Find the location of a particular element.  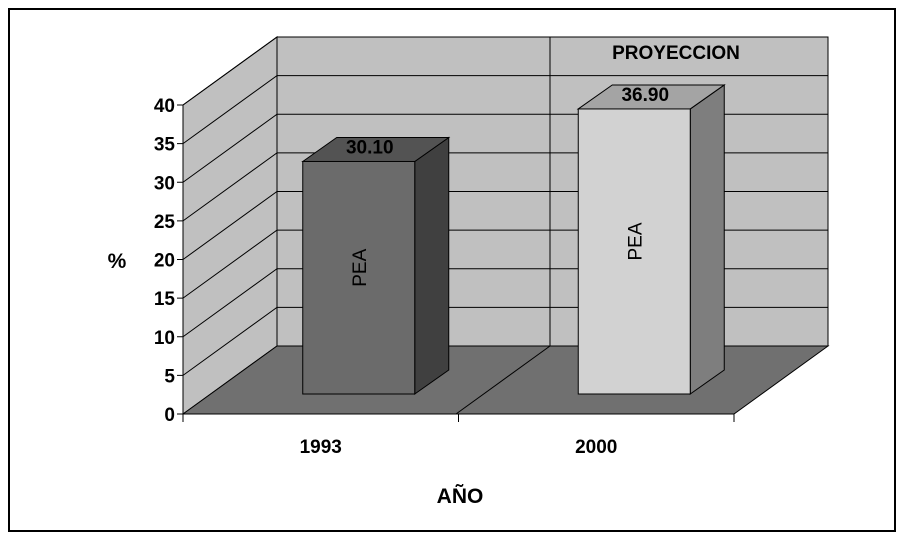

x-tick-label: 1993 is located at coordinates (321, 447).